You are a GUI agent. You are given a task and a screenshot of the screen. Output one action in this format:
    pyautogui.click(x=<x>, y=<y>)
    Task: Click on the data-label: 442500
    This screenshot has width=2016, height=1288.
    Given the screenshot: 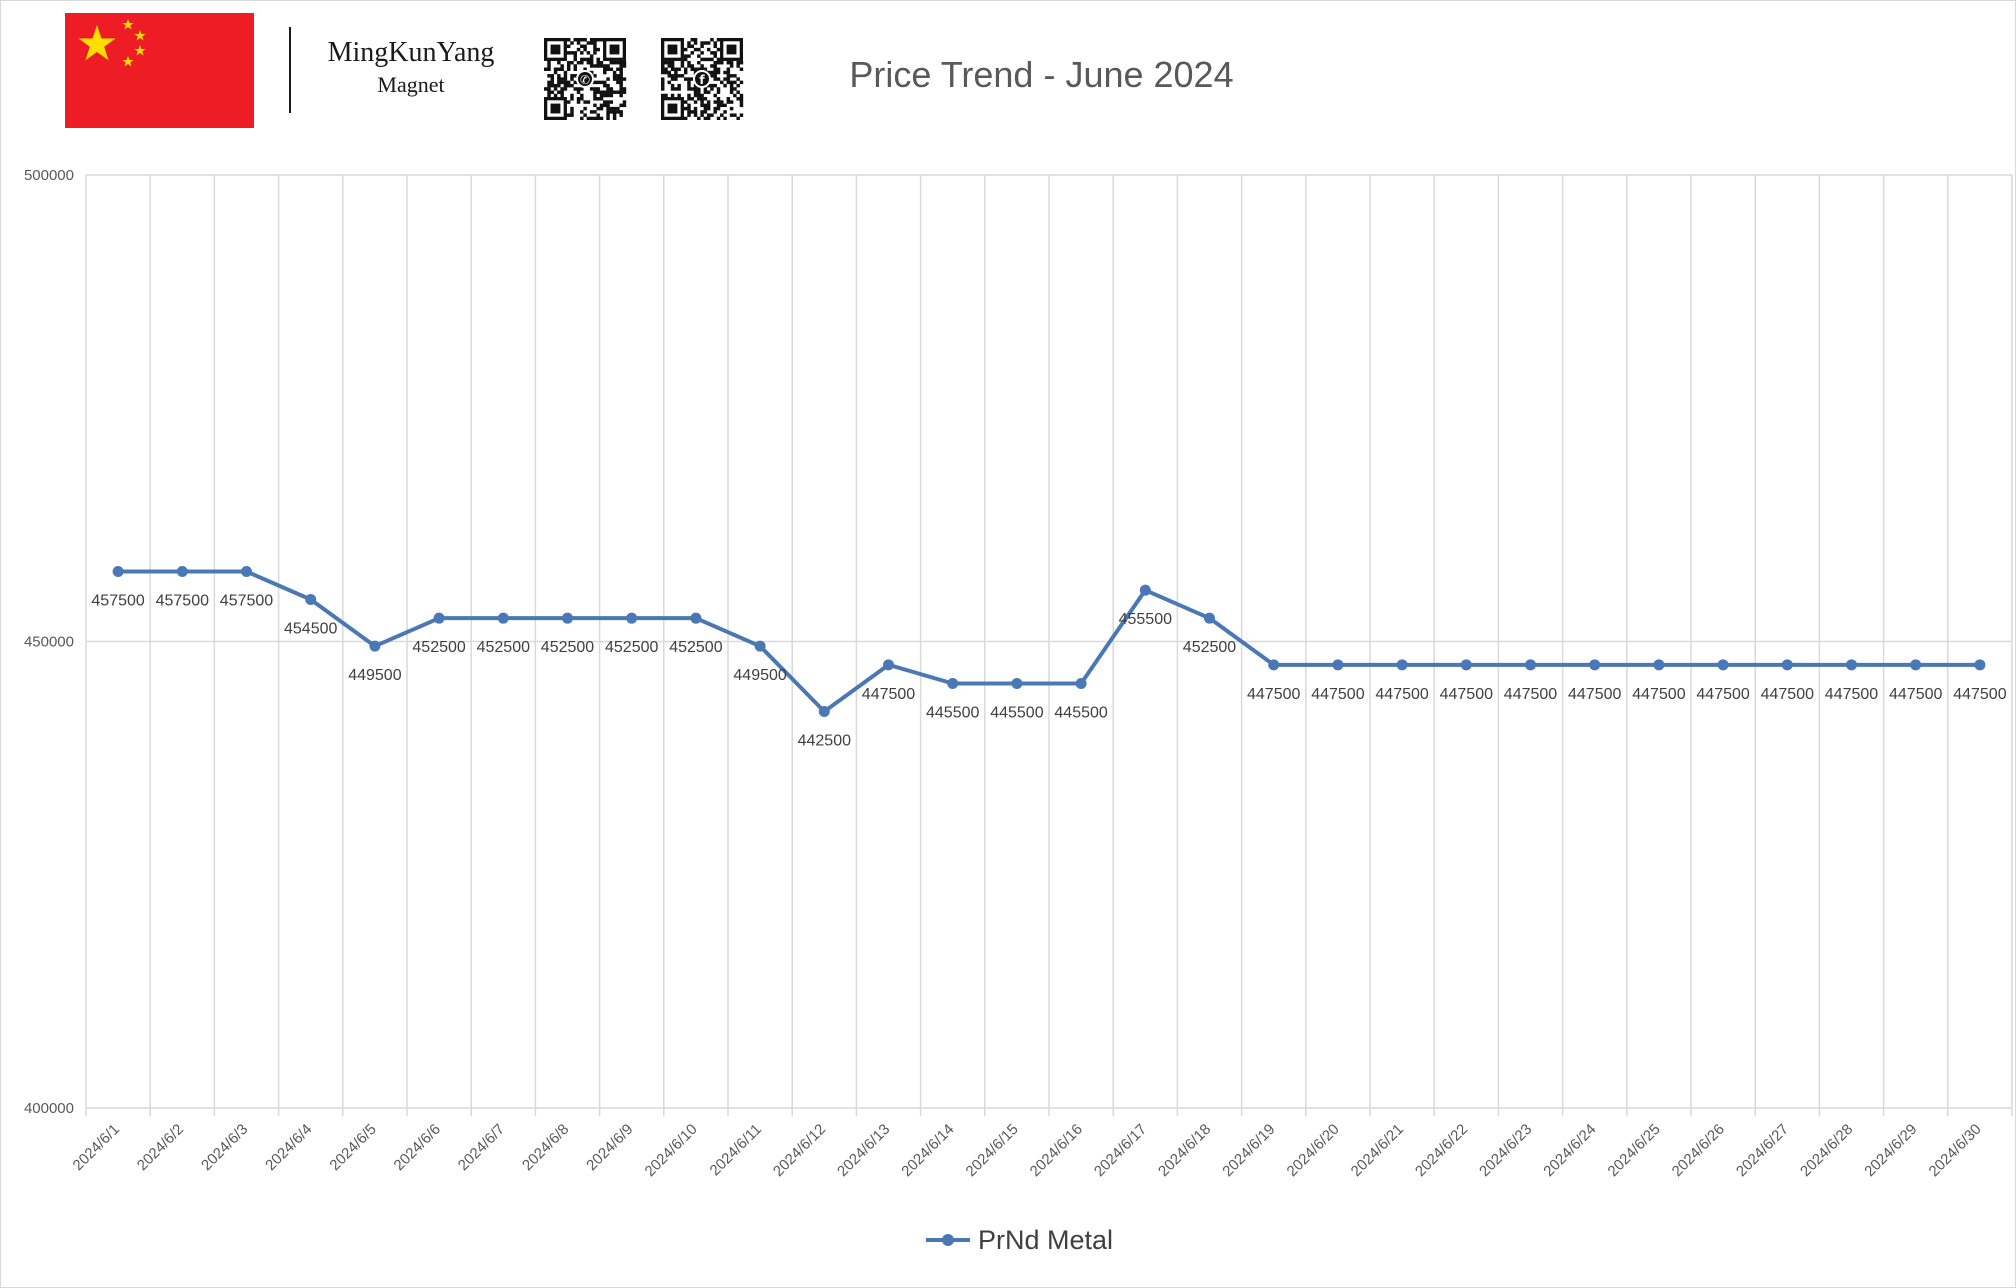 What is the action you would take?
    pyautogui.click(x=824, y=740)
    